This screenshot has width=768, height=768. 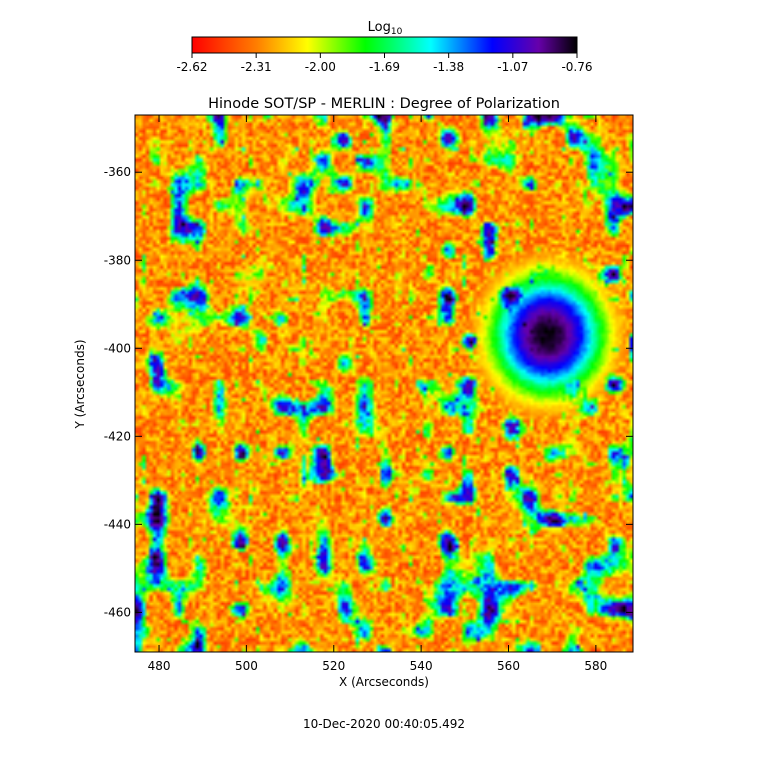 What do you see at coordinates (421, 666) in the screenshot?
I see `x-tick-label: 540` at bounding box center [421, 666].